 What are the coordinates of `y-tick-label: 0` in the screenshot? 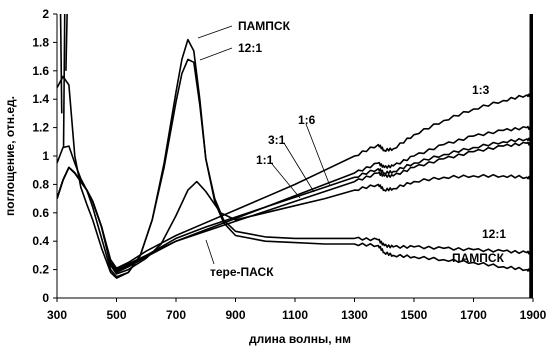 It's located at (45, 298).